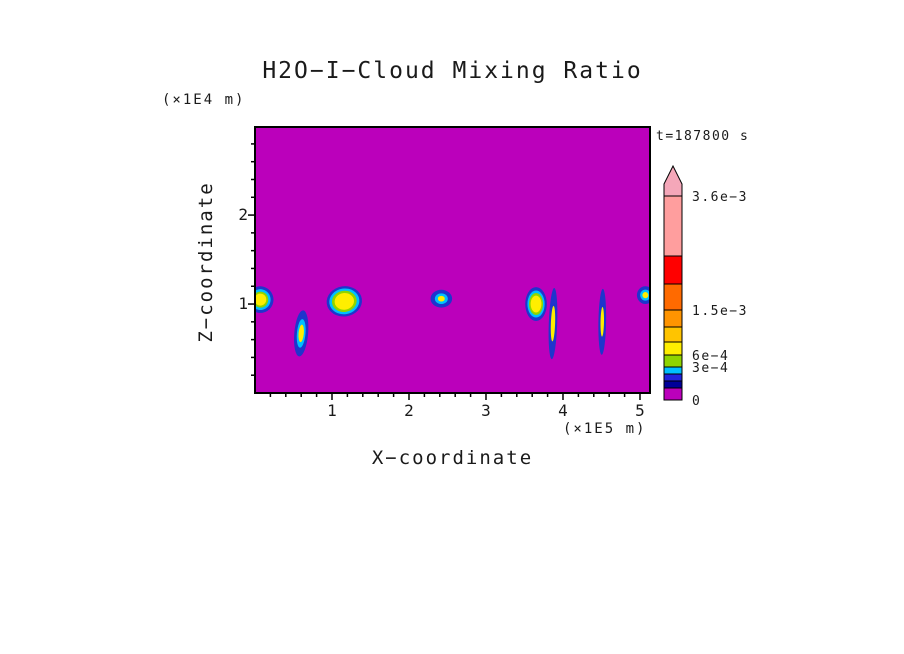 This screenshot has height=654, width=904. What do you see at coordinates (452, 323) in the screenshot?
I see `cloud-features-layer` at bounding box center [452, 323].